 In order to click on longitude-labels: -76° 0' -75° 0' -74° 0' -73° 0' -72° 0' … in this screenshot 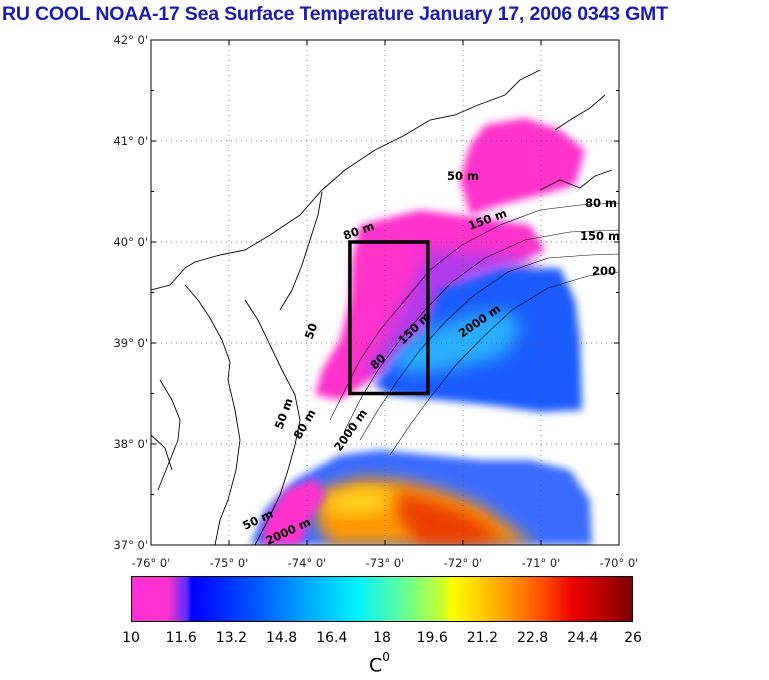, I will do `click(385, 563)`.